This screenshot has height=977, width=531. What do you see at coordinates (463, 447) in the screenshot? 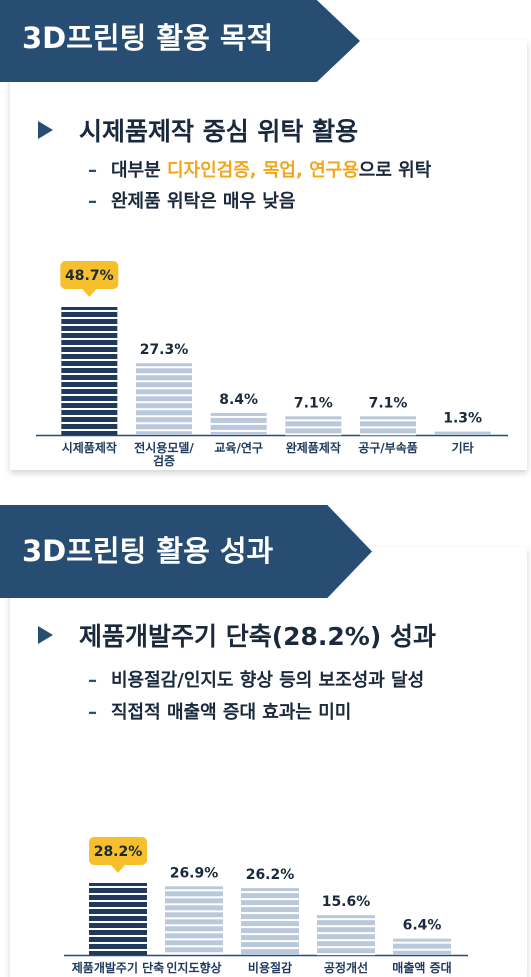
I see `category-label: 기타` at bounding box center [463, 447].